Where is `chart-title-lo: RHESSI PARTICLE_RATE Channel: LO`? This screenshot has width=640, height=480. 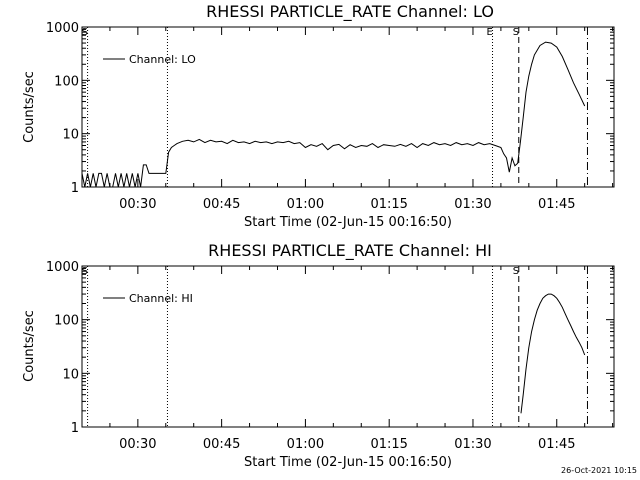 chart-title-lo: RHESSI PARTICLE_RATE Channel: LO is located at coordinates (350, 12).